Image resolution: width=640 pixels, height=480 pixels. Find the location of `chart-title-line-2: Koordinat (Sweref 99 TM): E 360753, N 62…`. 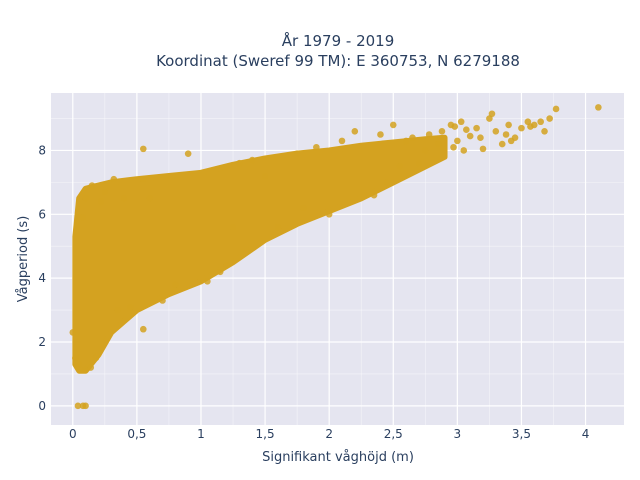

chart-title-line-2: Koordinat (Sweref 99 TM): E 360753, N 62… is located at coordinates (338, 61).